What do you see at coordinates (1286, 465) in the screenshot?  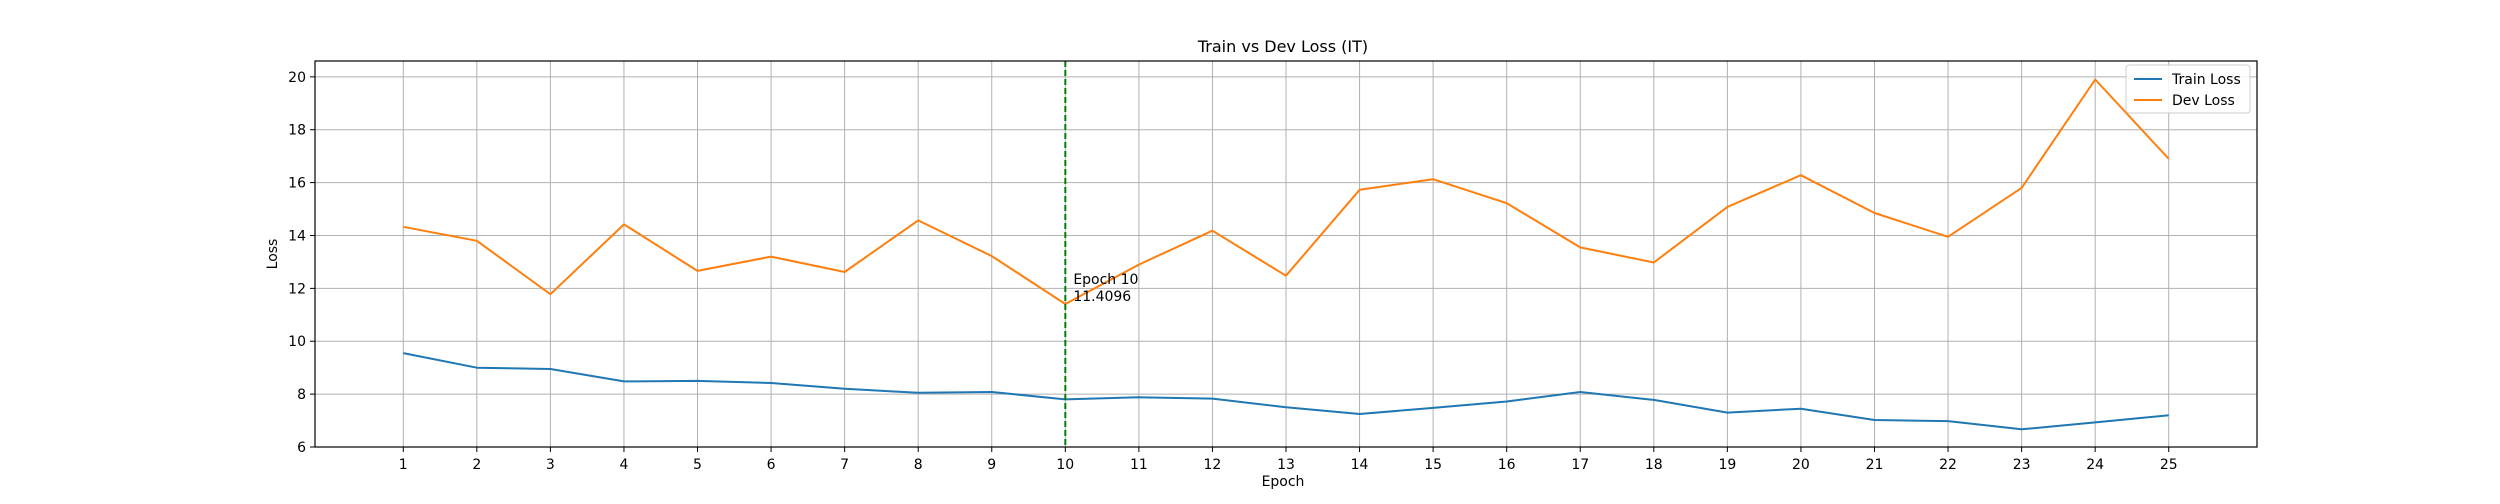 I see `x-tick-label: 13` at bounding box center [1286, 465].